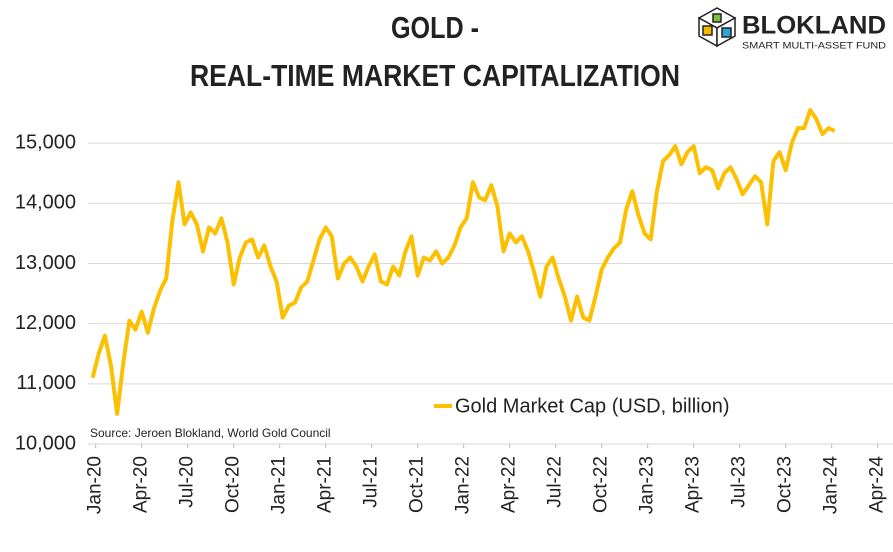  Describe the element at coordinates (555, 482) in the screenshot. I see `x-tick-label: Jul-22` at that location.